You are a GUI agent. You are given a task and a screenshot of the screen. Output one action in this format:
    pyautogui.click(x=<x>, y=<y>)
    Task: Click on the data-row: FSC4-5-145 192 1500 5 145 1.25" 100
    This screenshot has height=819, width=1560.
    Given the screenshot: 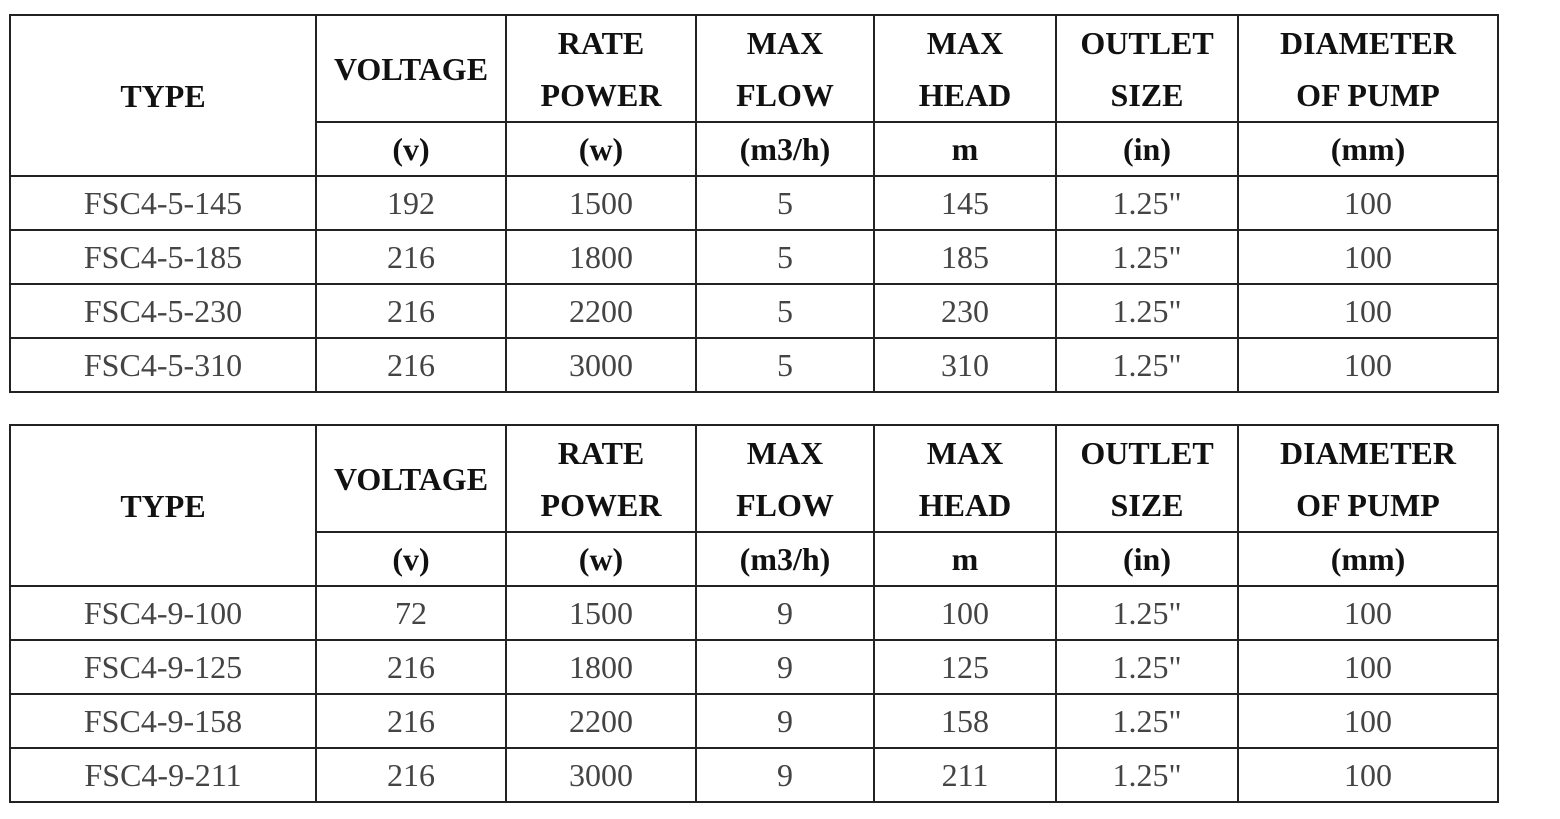 What is the action you would take?
    pyautogui.click(x=754, y=203)
    